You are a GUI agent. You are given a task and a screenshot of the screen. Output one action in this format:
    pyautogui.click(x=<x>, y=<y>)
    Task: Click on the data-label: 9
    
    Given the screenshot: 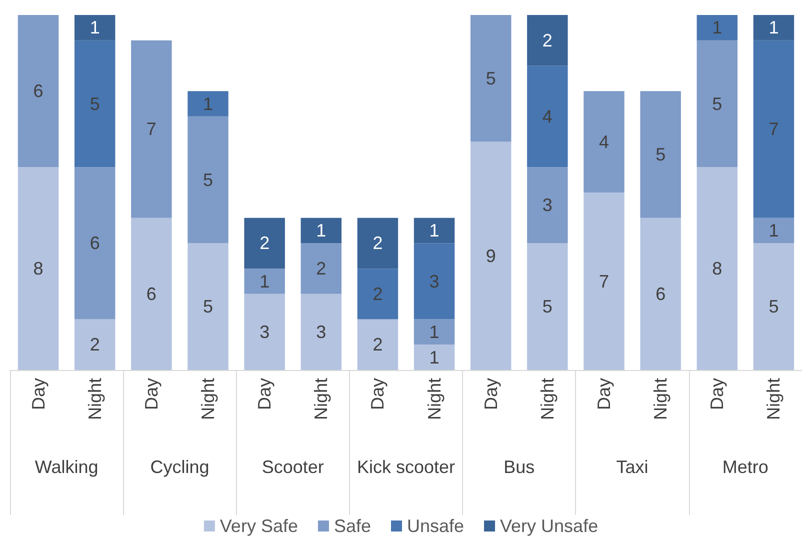 What is the action you would take?
    pyautogui.click(x=491, y=256)
    